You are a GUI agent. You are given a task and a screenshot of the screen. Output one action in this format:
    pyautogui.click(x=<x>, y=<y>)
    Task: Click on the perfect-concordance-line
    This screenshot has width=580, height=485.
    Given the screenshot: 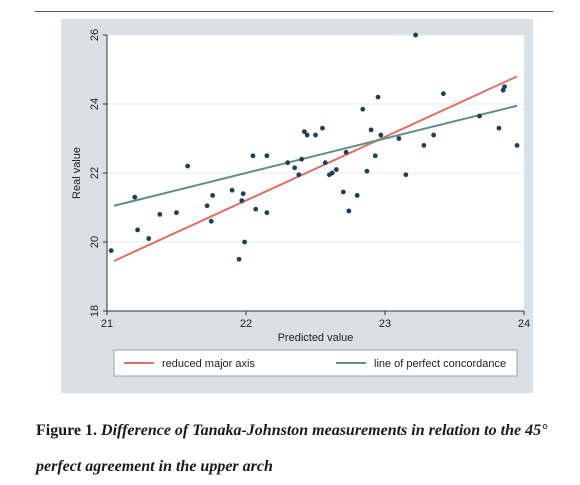 What is the action you would take?
    pyautogui.click(x=315, y=155)
    